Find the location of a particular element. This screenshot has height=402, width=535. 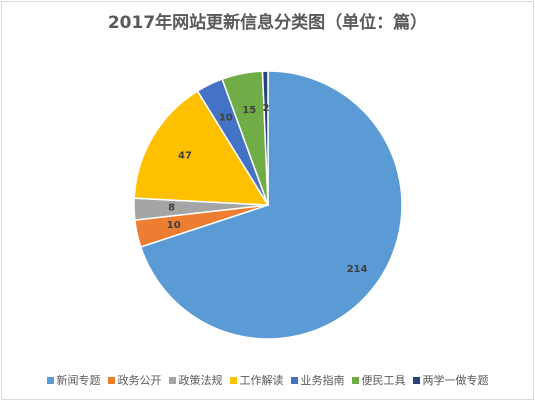

legend-label: 业务指南 is located at coordinates (322, 380).